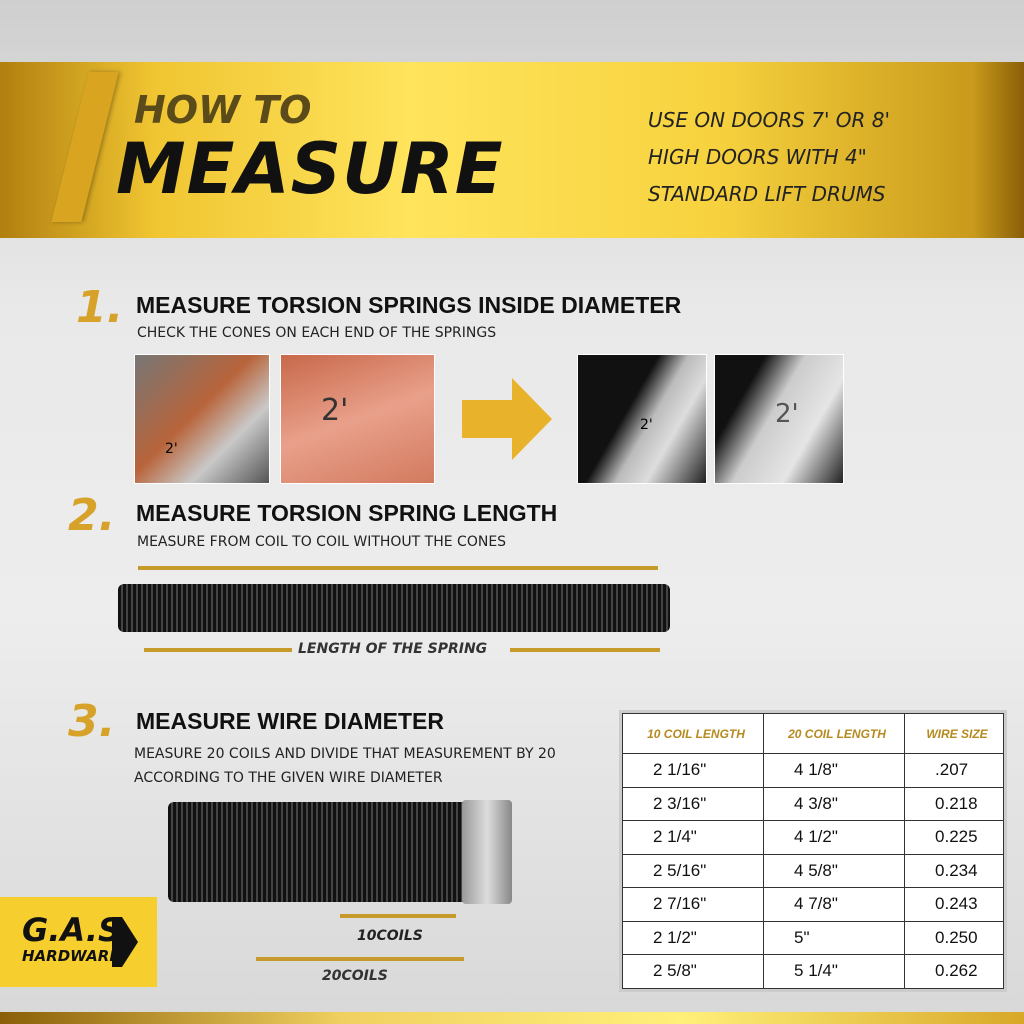 The width and height of the screenshot is (1024, 1024). I want to click on 10-coils-label: 10COILS, so click(390, 936).